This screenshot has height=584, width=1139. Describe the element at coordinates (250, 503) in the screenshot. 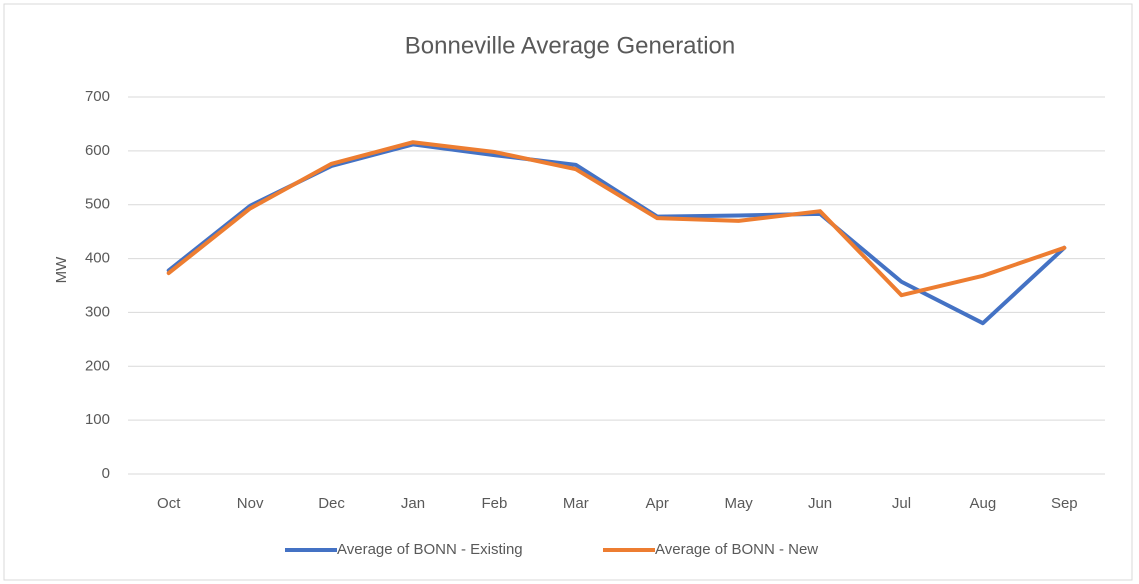

I see `x-tick-label: Nov` at that location.